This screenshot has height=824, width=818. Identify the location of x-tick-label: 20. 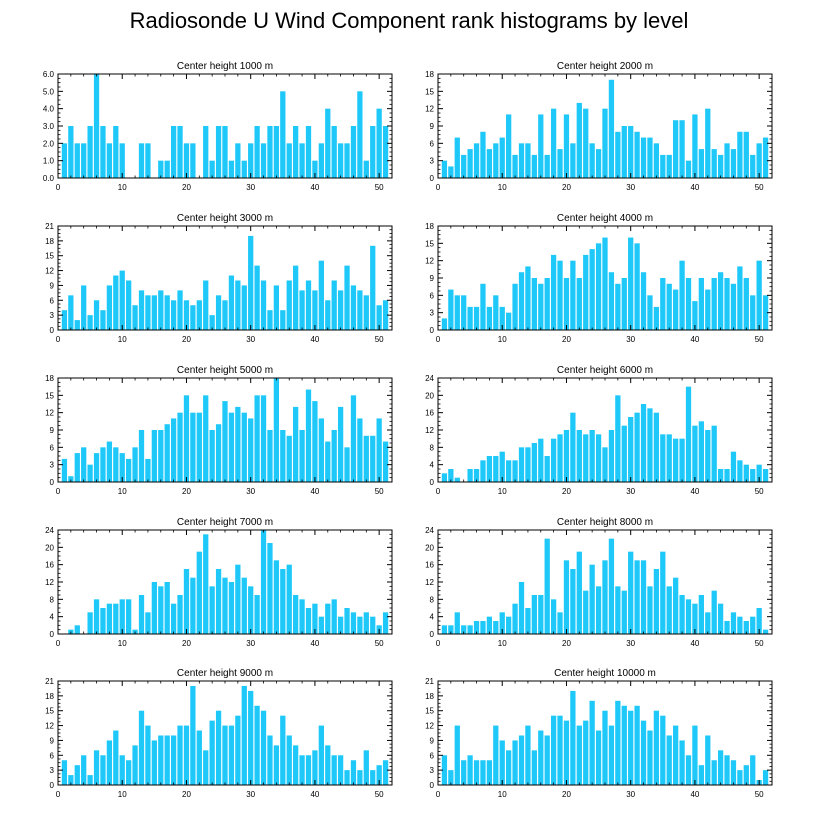
(566, 794).